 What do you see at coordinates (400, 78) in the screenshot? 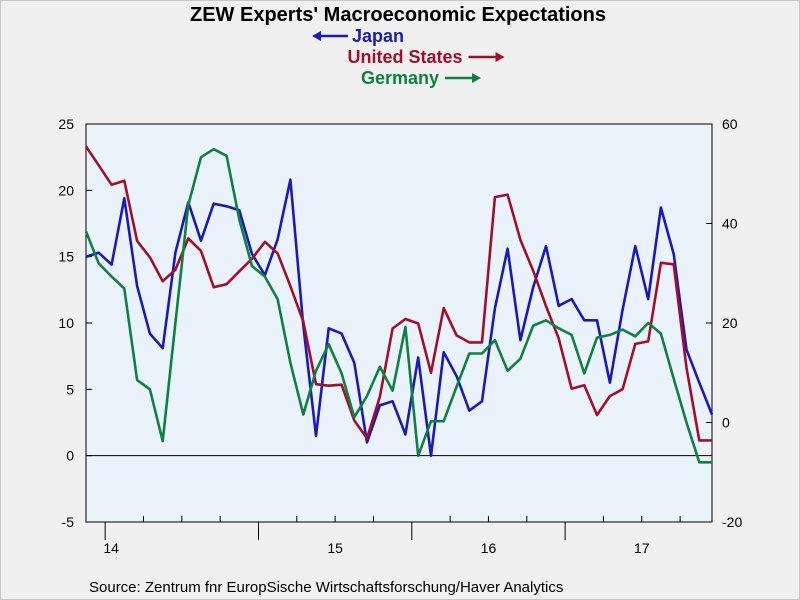
I see `legend-label: Germany` at bounding box center [400, 78].